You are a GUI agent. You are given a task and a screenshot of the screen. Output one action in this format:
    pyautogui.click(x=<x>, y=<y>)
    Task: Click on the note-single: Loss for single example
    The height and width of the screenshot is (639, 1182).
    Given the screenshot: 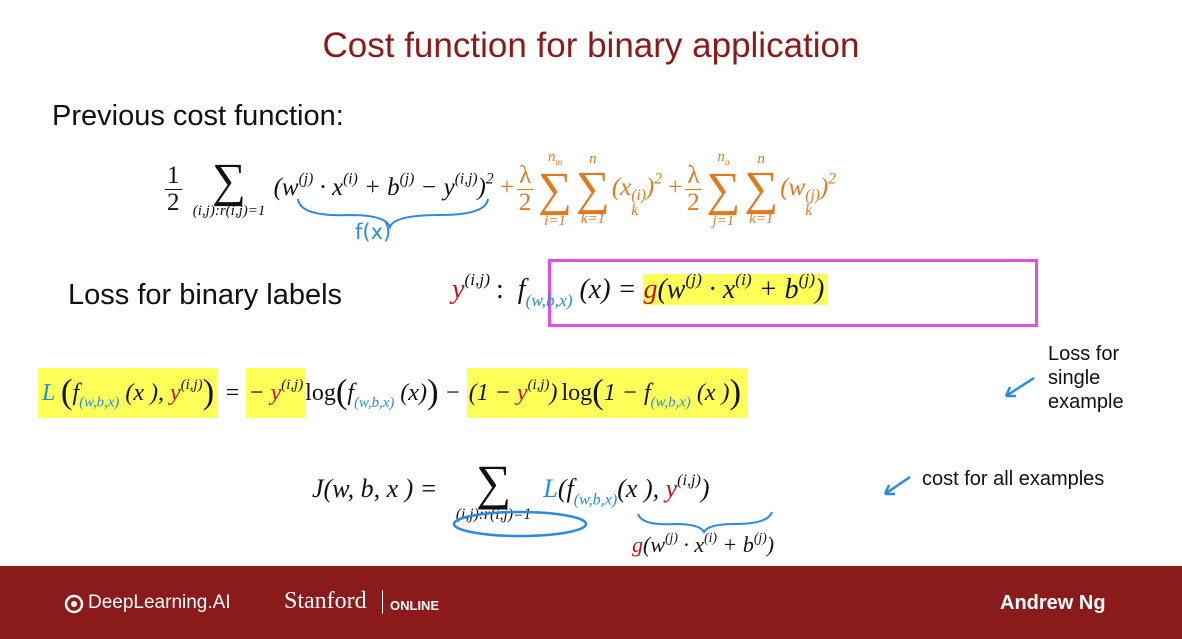 What is the action you would take?
    pyautogui.click(x=1086, y=378)
    